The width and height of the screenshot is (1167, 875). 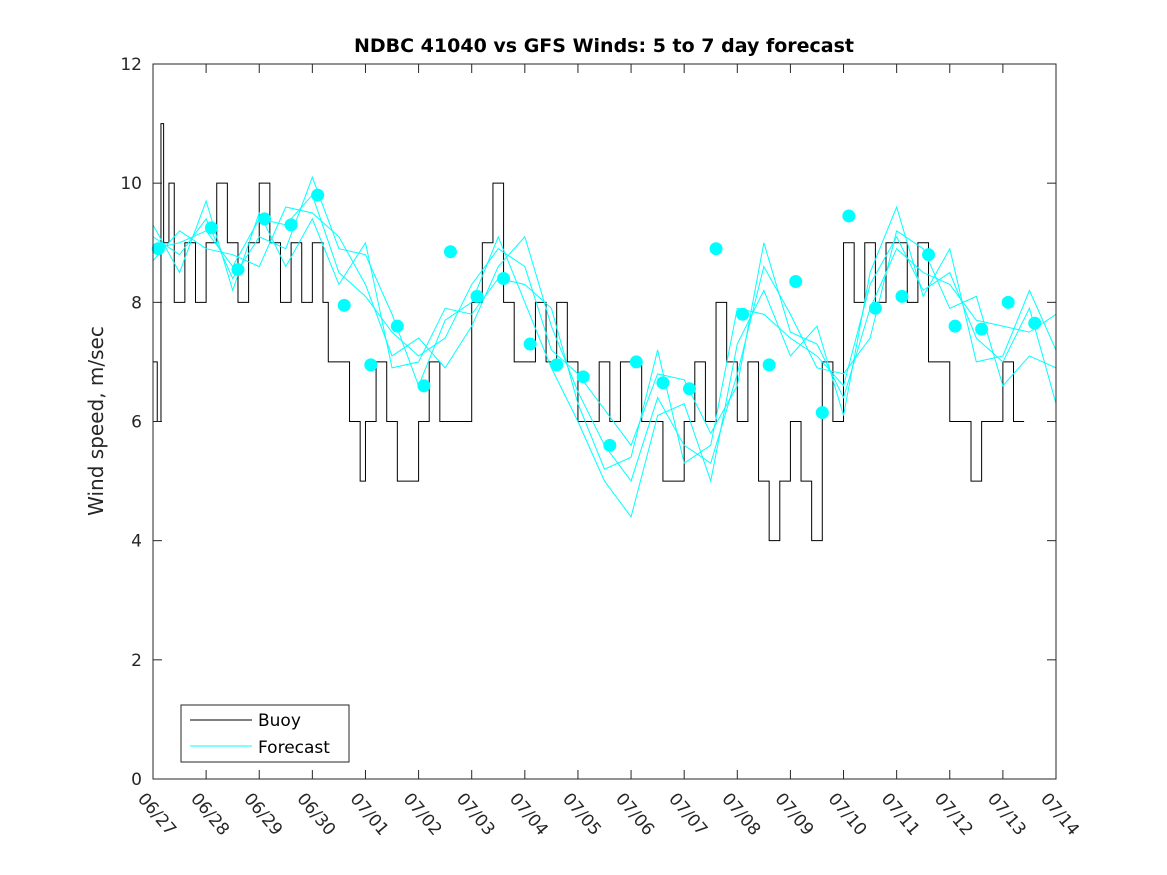 I want to click on y-tick-label: 0, so click(x=136, y=780).